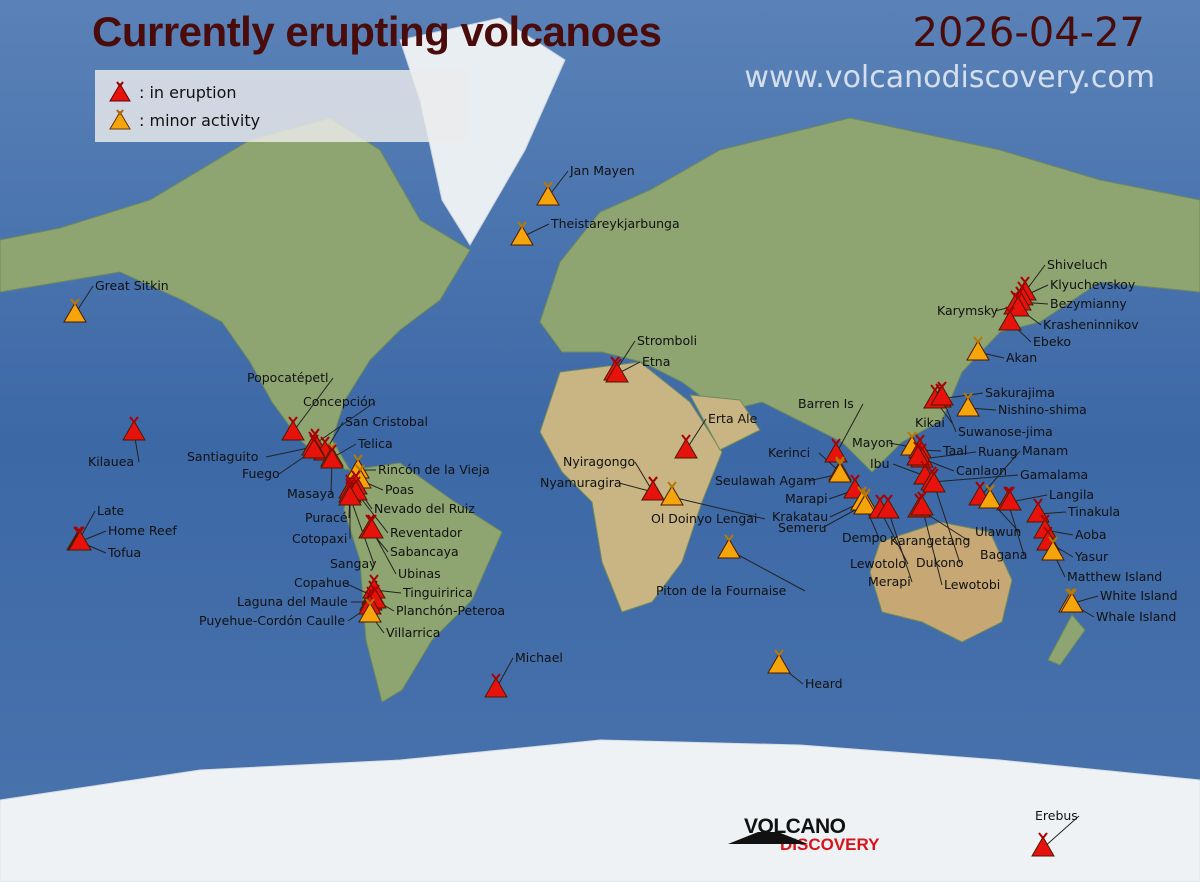 The width and height of the screenshot is (1200, 882). Describe the element at coordinates (729, 546) in the screenshot. I see `volcano-marker-piton-de-la-fournaise` at that location.